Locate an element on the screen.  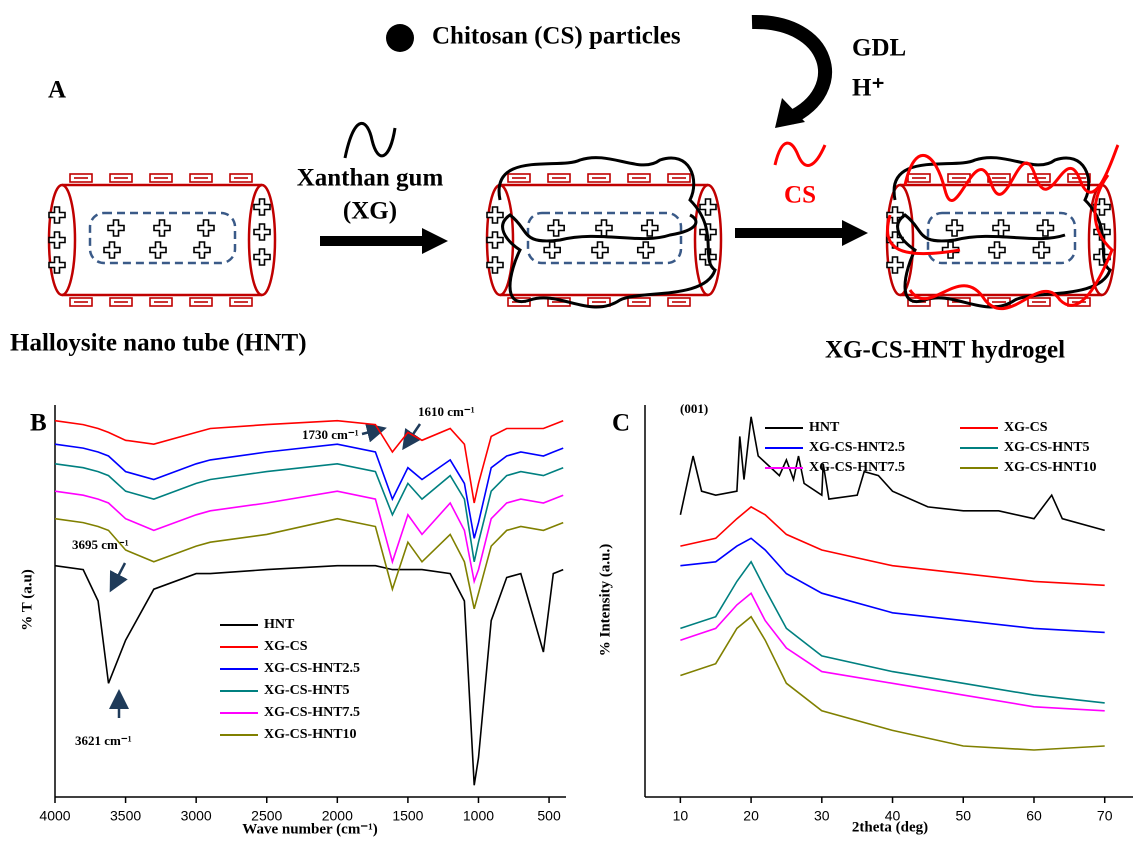
cs-icon is located at coordinates (800, 154).